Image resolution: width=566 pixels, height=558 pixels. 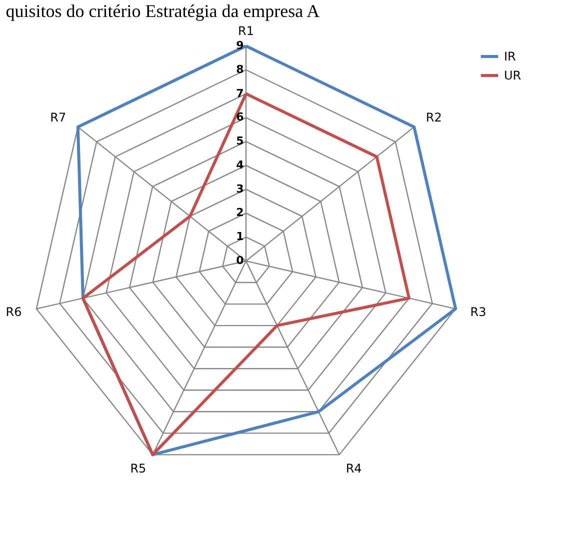 I want to click on y-tick-label: 6, so click(x=240, y=117).